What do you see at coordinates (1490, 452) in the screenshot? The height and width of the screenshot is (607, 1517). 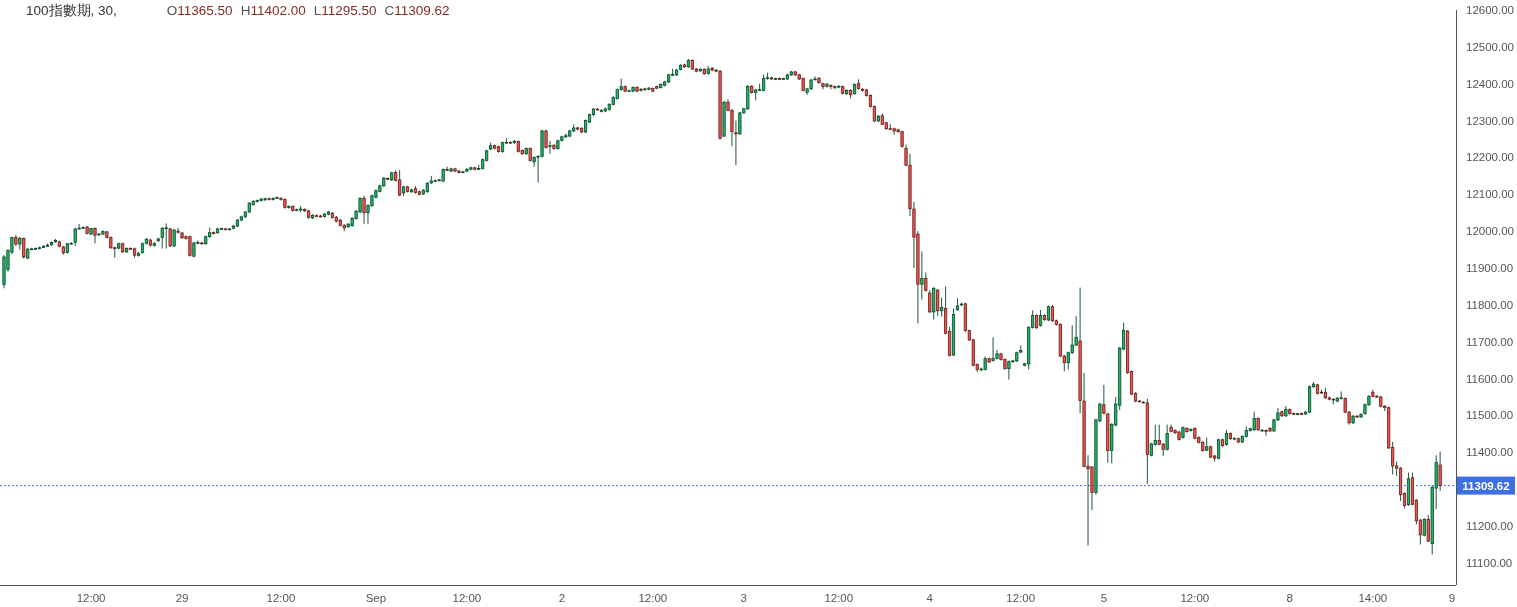 I see `y-tick-label: 11400.00` at bounding box center [1490, 452].